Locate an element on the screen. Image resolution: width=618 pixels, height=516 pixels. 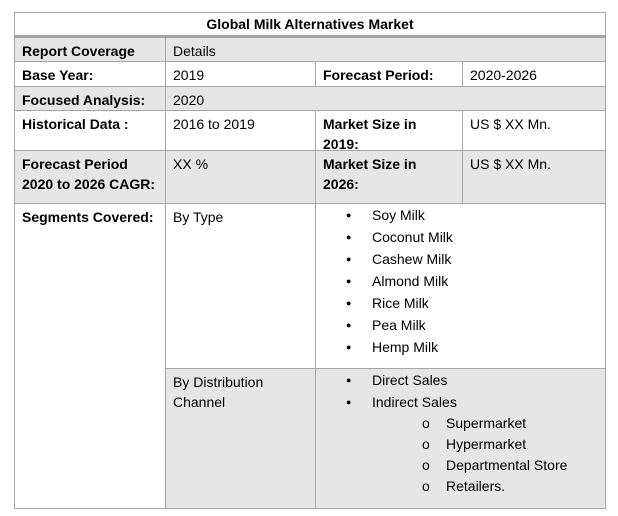
forecast-period-label: Forecast Period: is located at coordinates (389, 74).